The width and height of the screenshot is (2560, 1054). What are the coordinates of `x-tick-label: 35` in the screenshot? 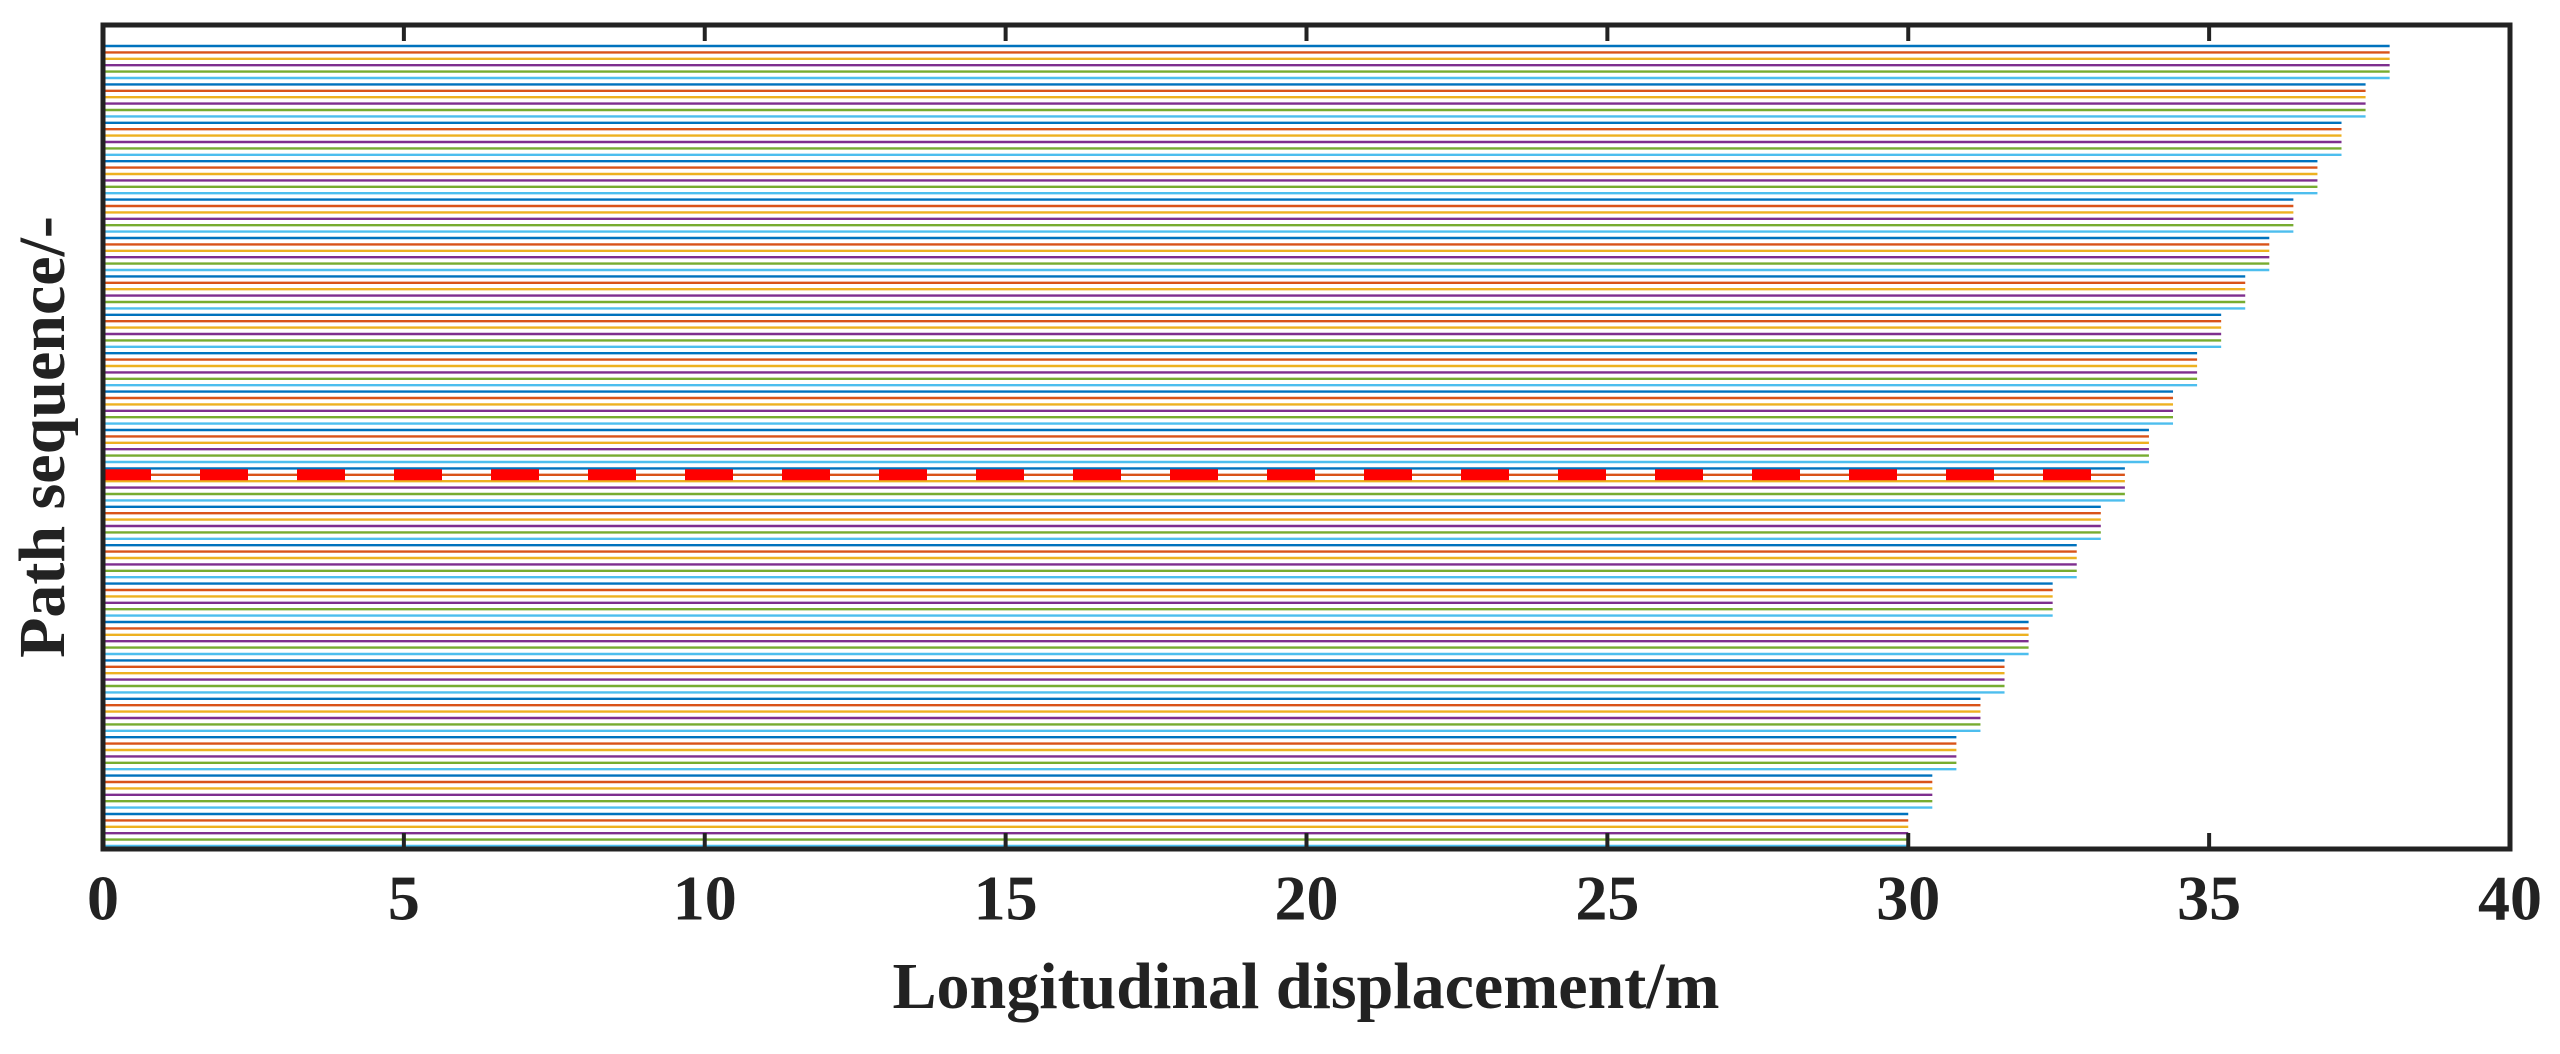 It's located at (2209, 898).